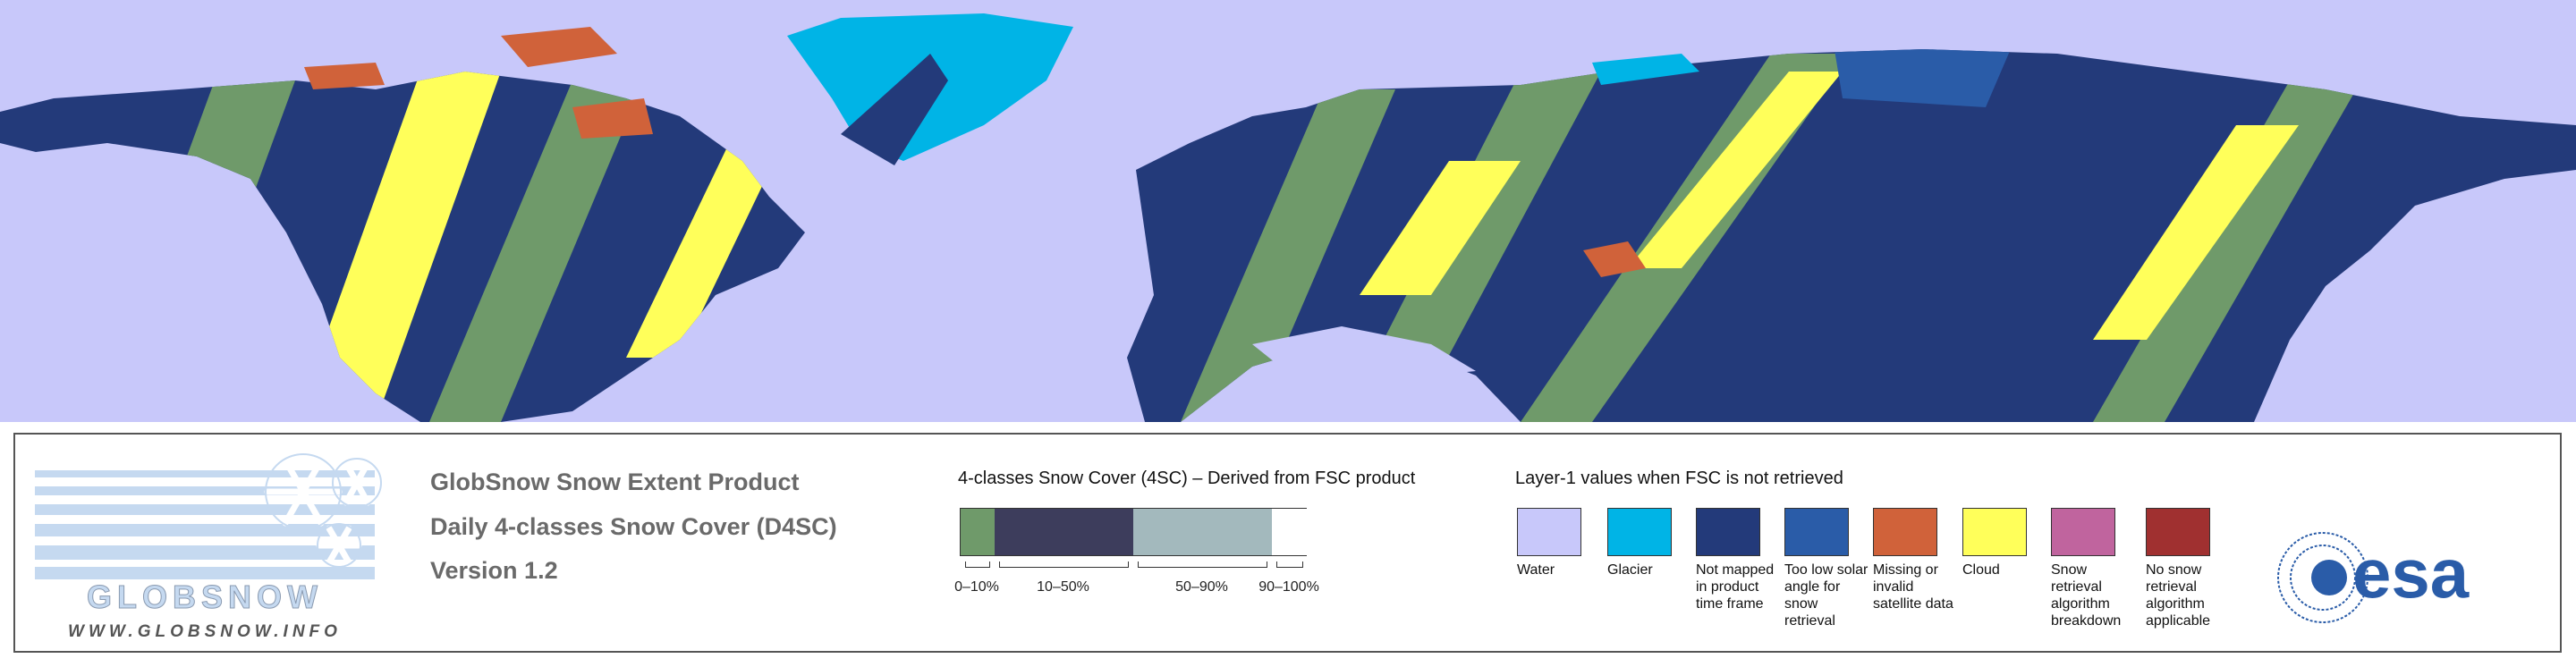  Describe the element at coordinates (1679, 478) in the screenshot. I see `layer1-title: Layer-1 values when FSC is not retrieved` at that location.